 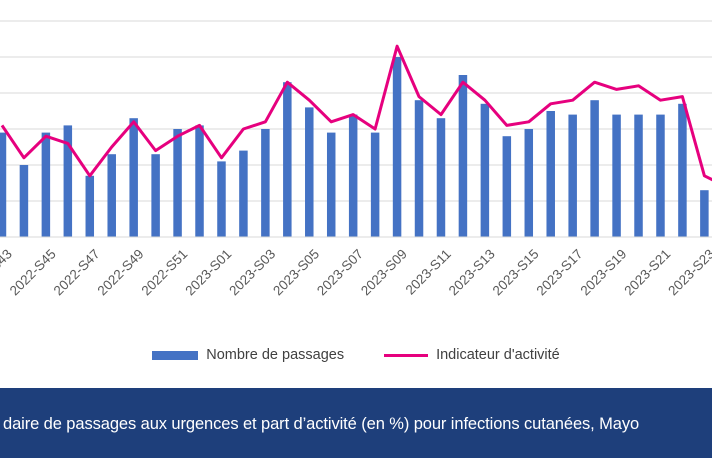 What do you see at coordinates (647, 272) in the screenshot?
I see `x-tick-label: 2023-S21` at bounding box center [647, 272].